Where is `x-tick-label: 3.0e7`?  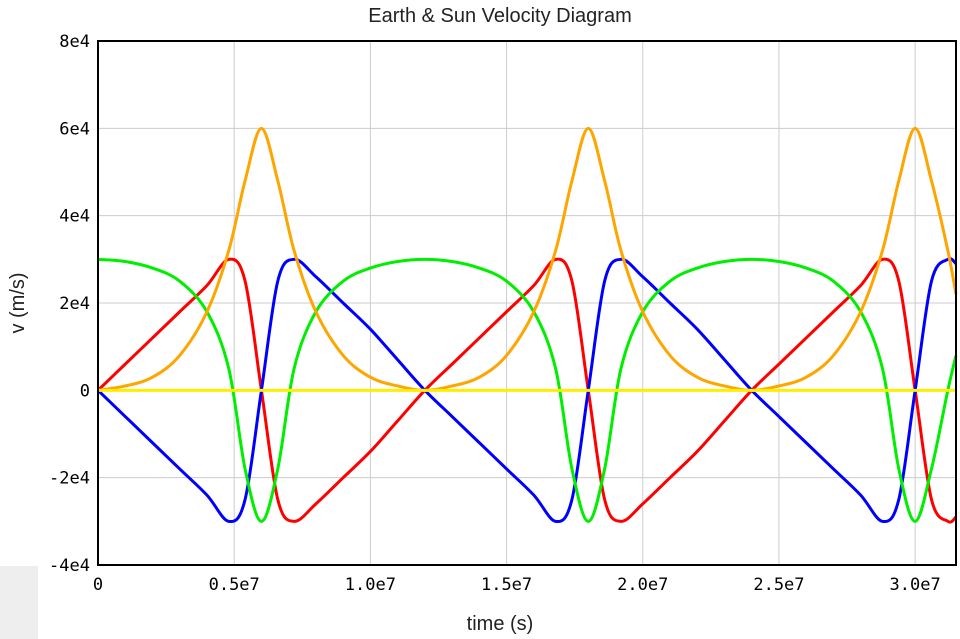
x-tick-label: 3.0e7 is located at coordinates (915, 585).